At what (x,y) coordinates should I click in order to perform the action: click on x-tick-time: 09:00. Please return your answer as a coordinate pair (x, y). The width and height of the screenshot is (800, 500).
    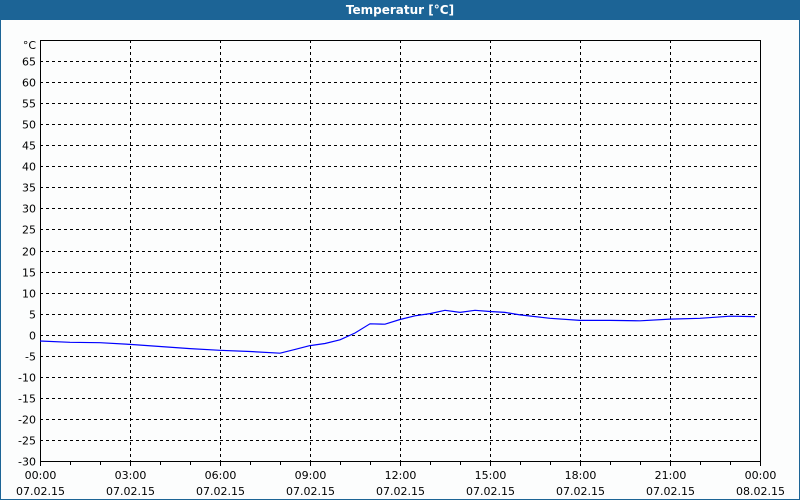
    Looking at the image, I should click on (311, 475).